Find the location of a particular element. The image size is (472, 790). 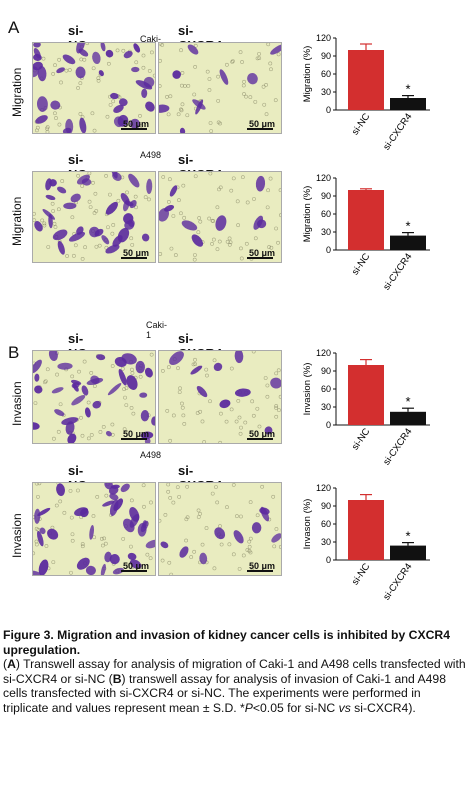

caption-part: A is located at coordinates (11, 664).